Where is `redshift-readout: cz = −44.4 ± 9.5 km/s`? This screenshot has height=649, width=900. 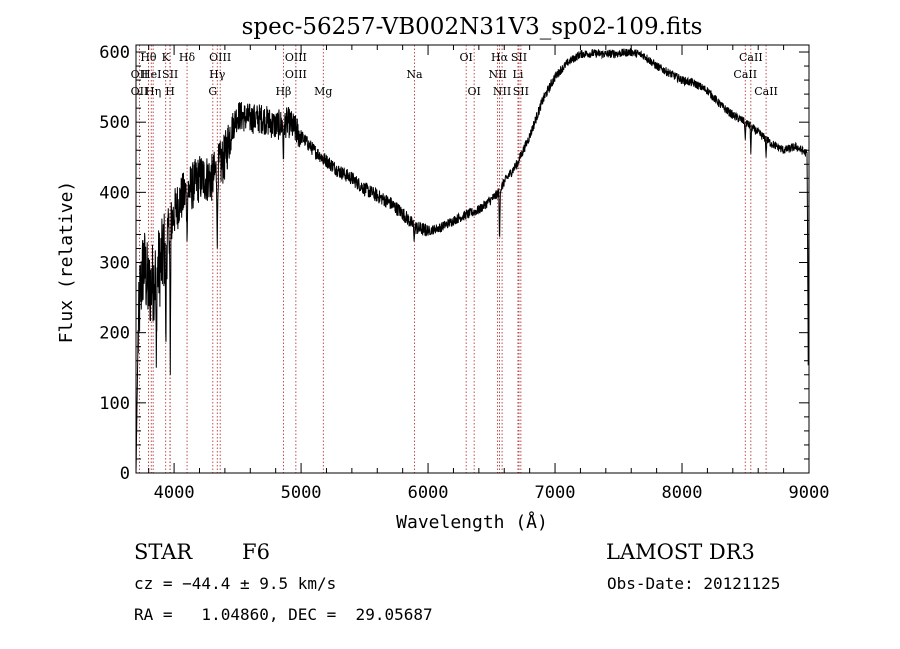
redshift-readout: cz = −44.4 ± 9.5 km/s is located at coordinates (235, 583).